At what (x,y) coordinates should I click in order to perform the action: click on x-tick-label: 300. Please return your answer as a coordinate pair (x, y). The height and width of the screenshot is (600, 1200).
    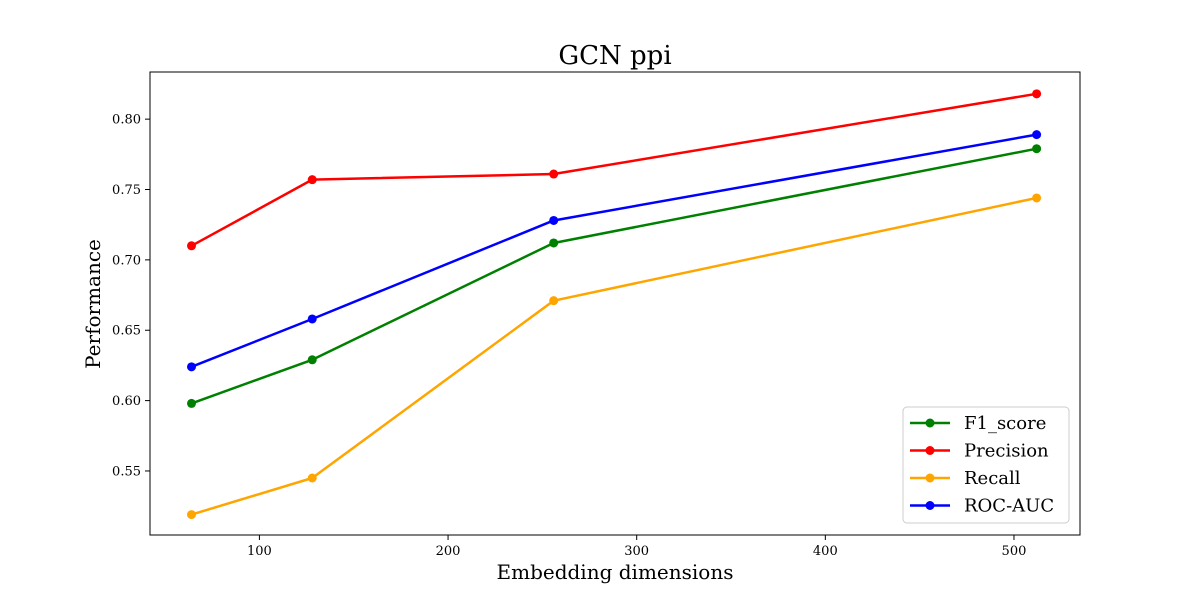
    Looking at the image, I should click on (636, 551).